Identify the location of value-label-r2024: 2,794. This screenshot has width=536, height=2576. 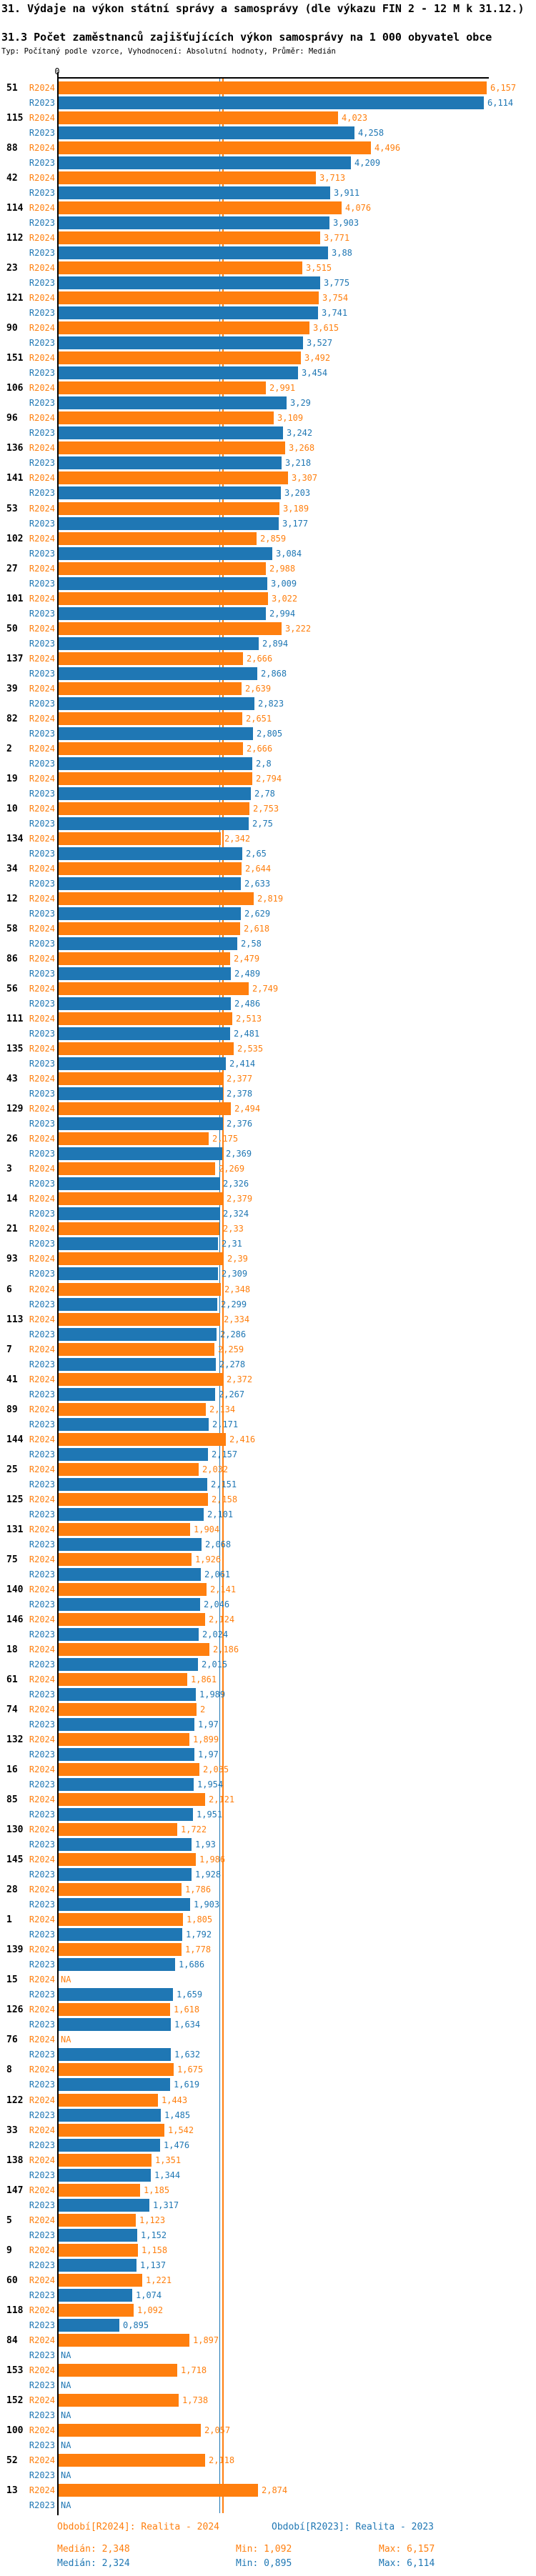
(269, 779).